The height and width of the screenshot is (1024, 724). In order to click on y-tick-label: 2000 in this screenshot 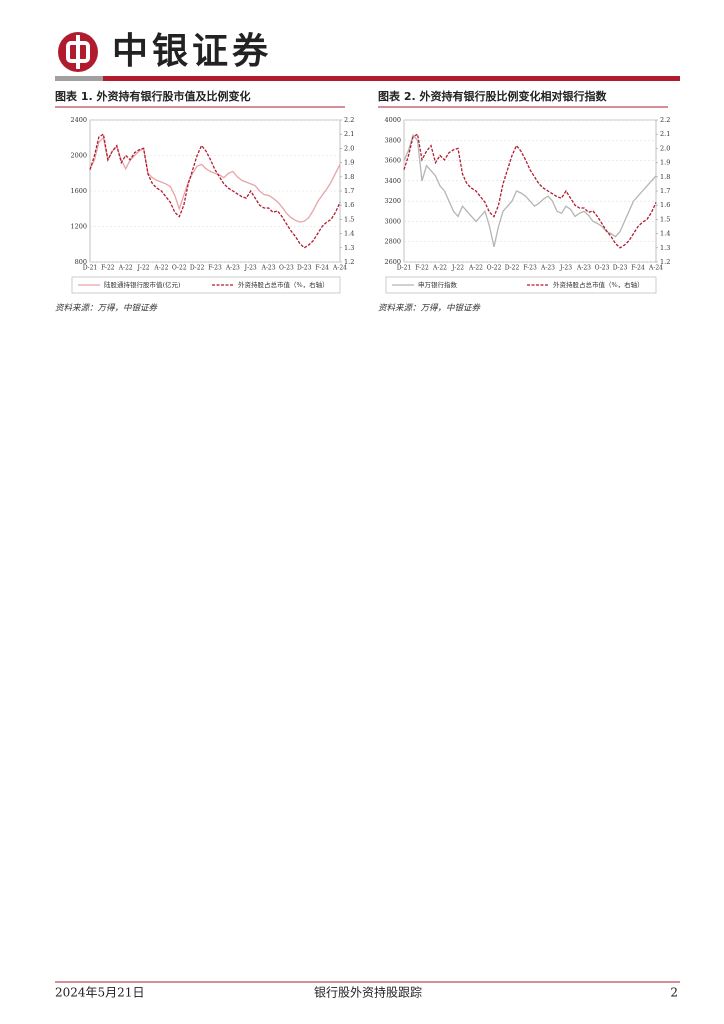, I will do `click(78, 156)`.